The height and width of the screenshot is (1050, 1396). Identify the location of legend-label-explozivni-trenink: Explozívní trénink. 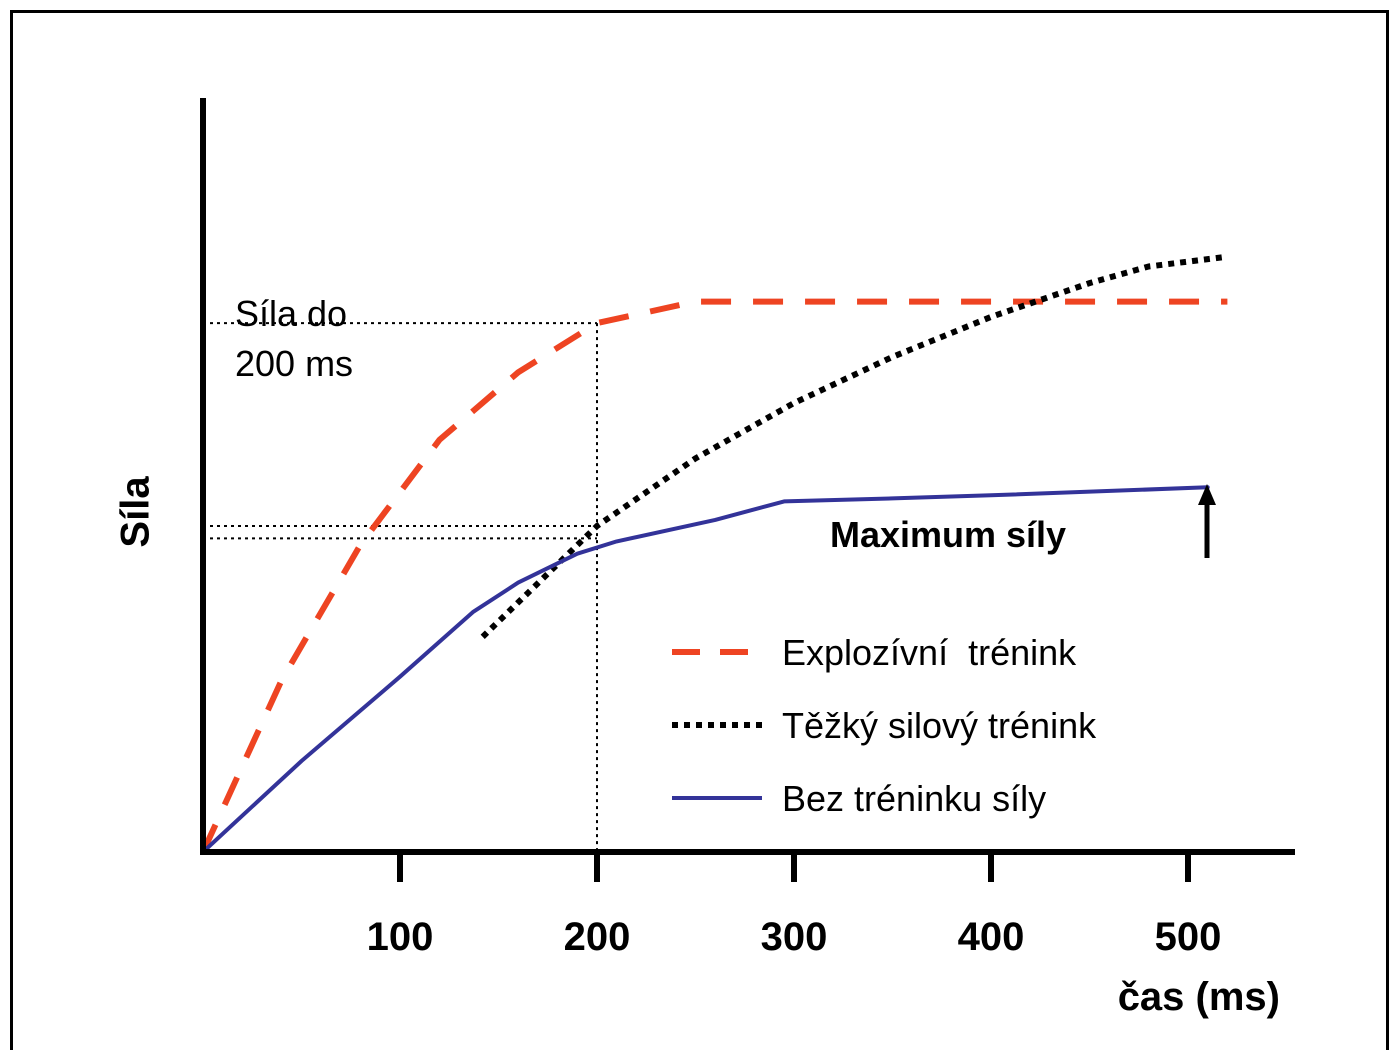
(929, 652).